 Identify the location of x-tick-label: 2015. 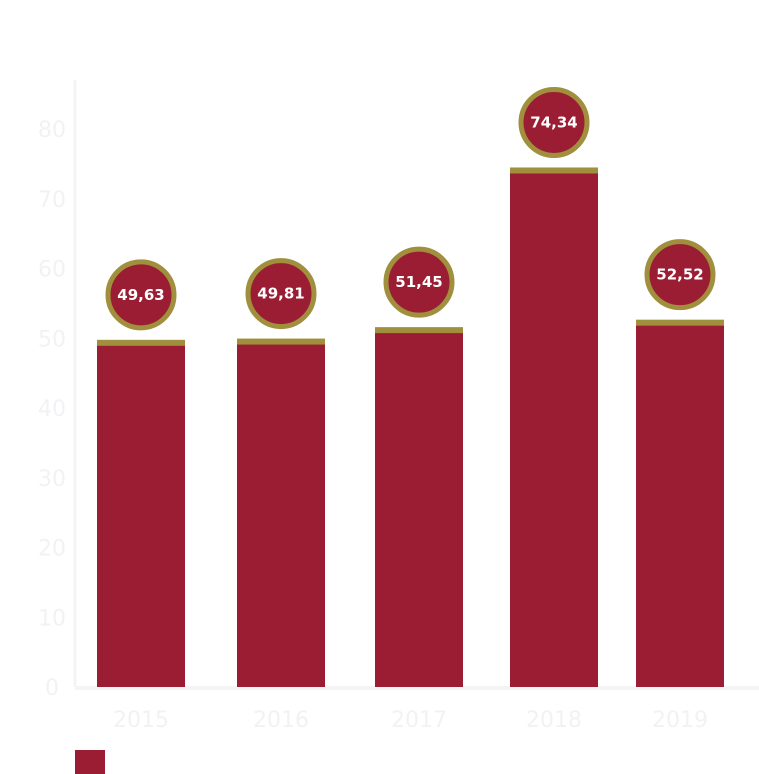
(141, 720).